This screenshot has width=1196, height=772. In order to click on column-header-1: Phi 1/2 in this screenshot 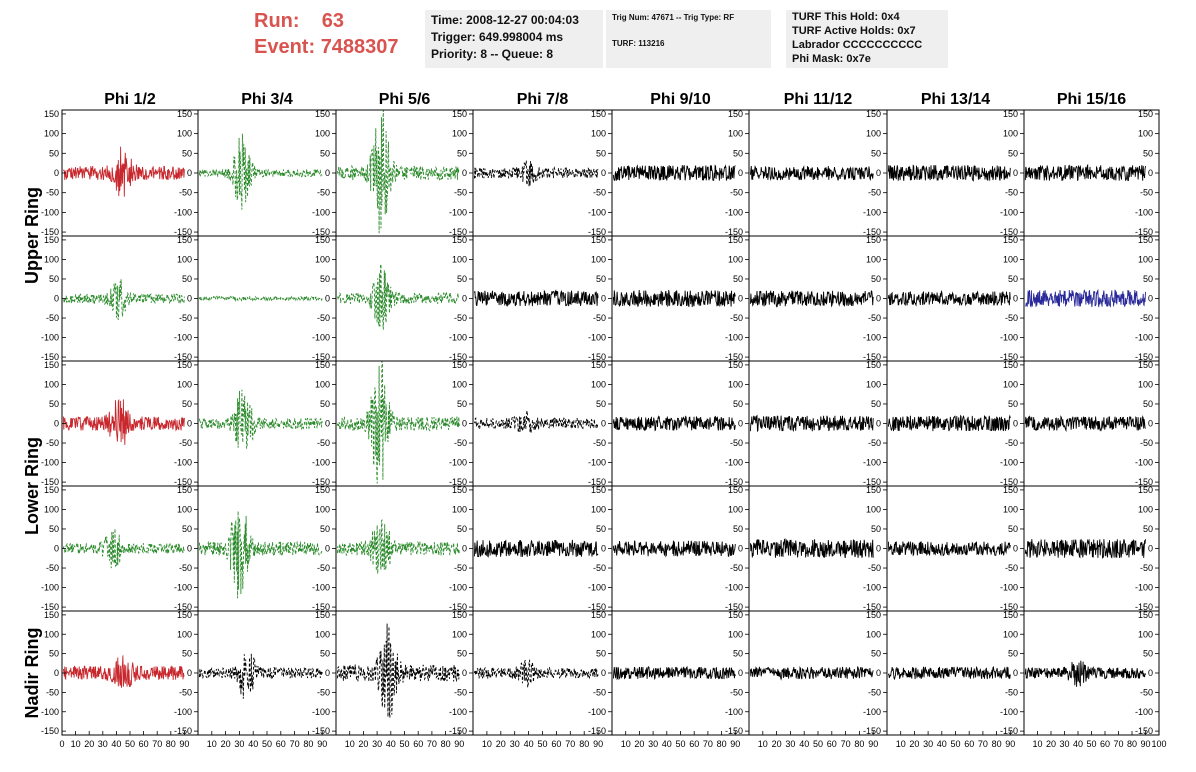, I will do `click(130, 99)`.